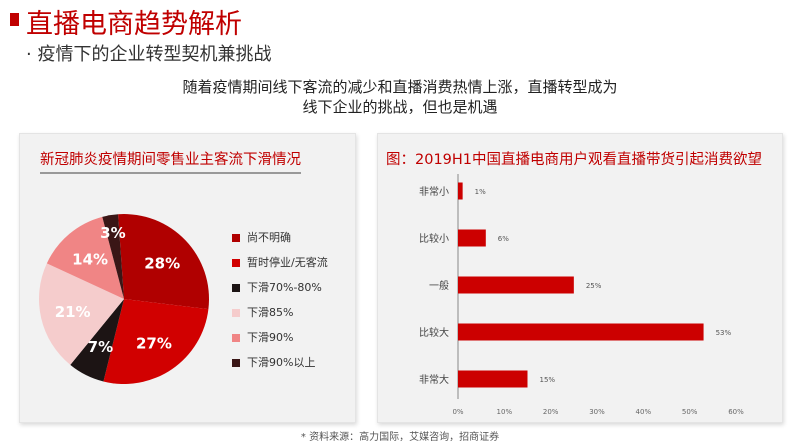 This screenshot has height=447, width=800. What do you see at coordinates (439, 285) in the screenshot?
I see `category-label: 一般` at bounding box center [439, 285].